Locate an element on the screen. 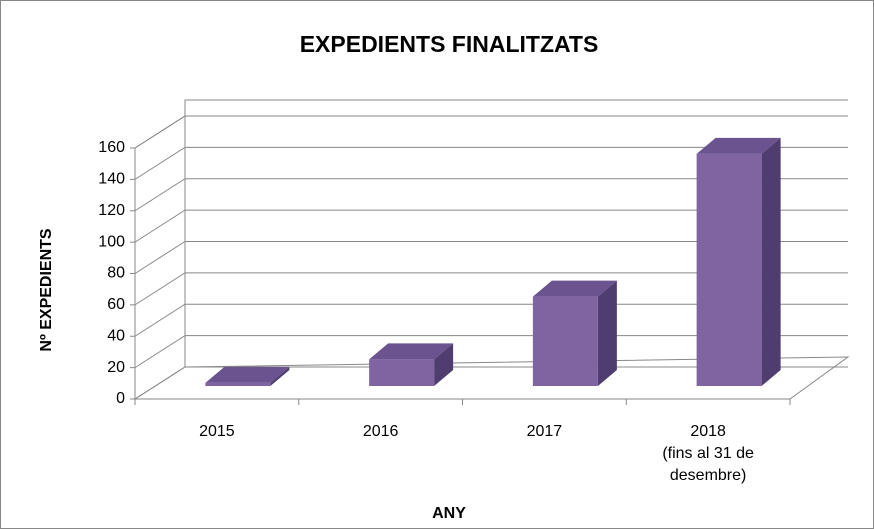  y-tick-label: 140 is located at coordinates (111, 179).